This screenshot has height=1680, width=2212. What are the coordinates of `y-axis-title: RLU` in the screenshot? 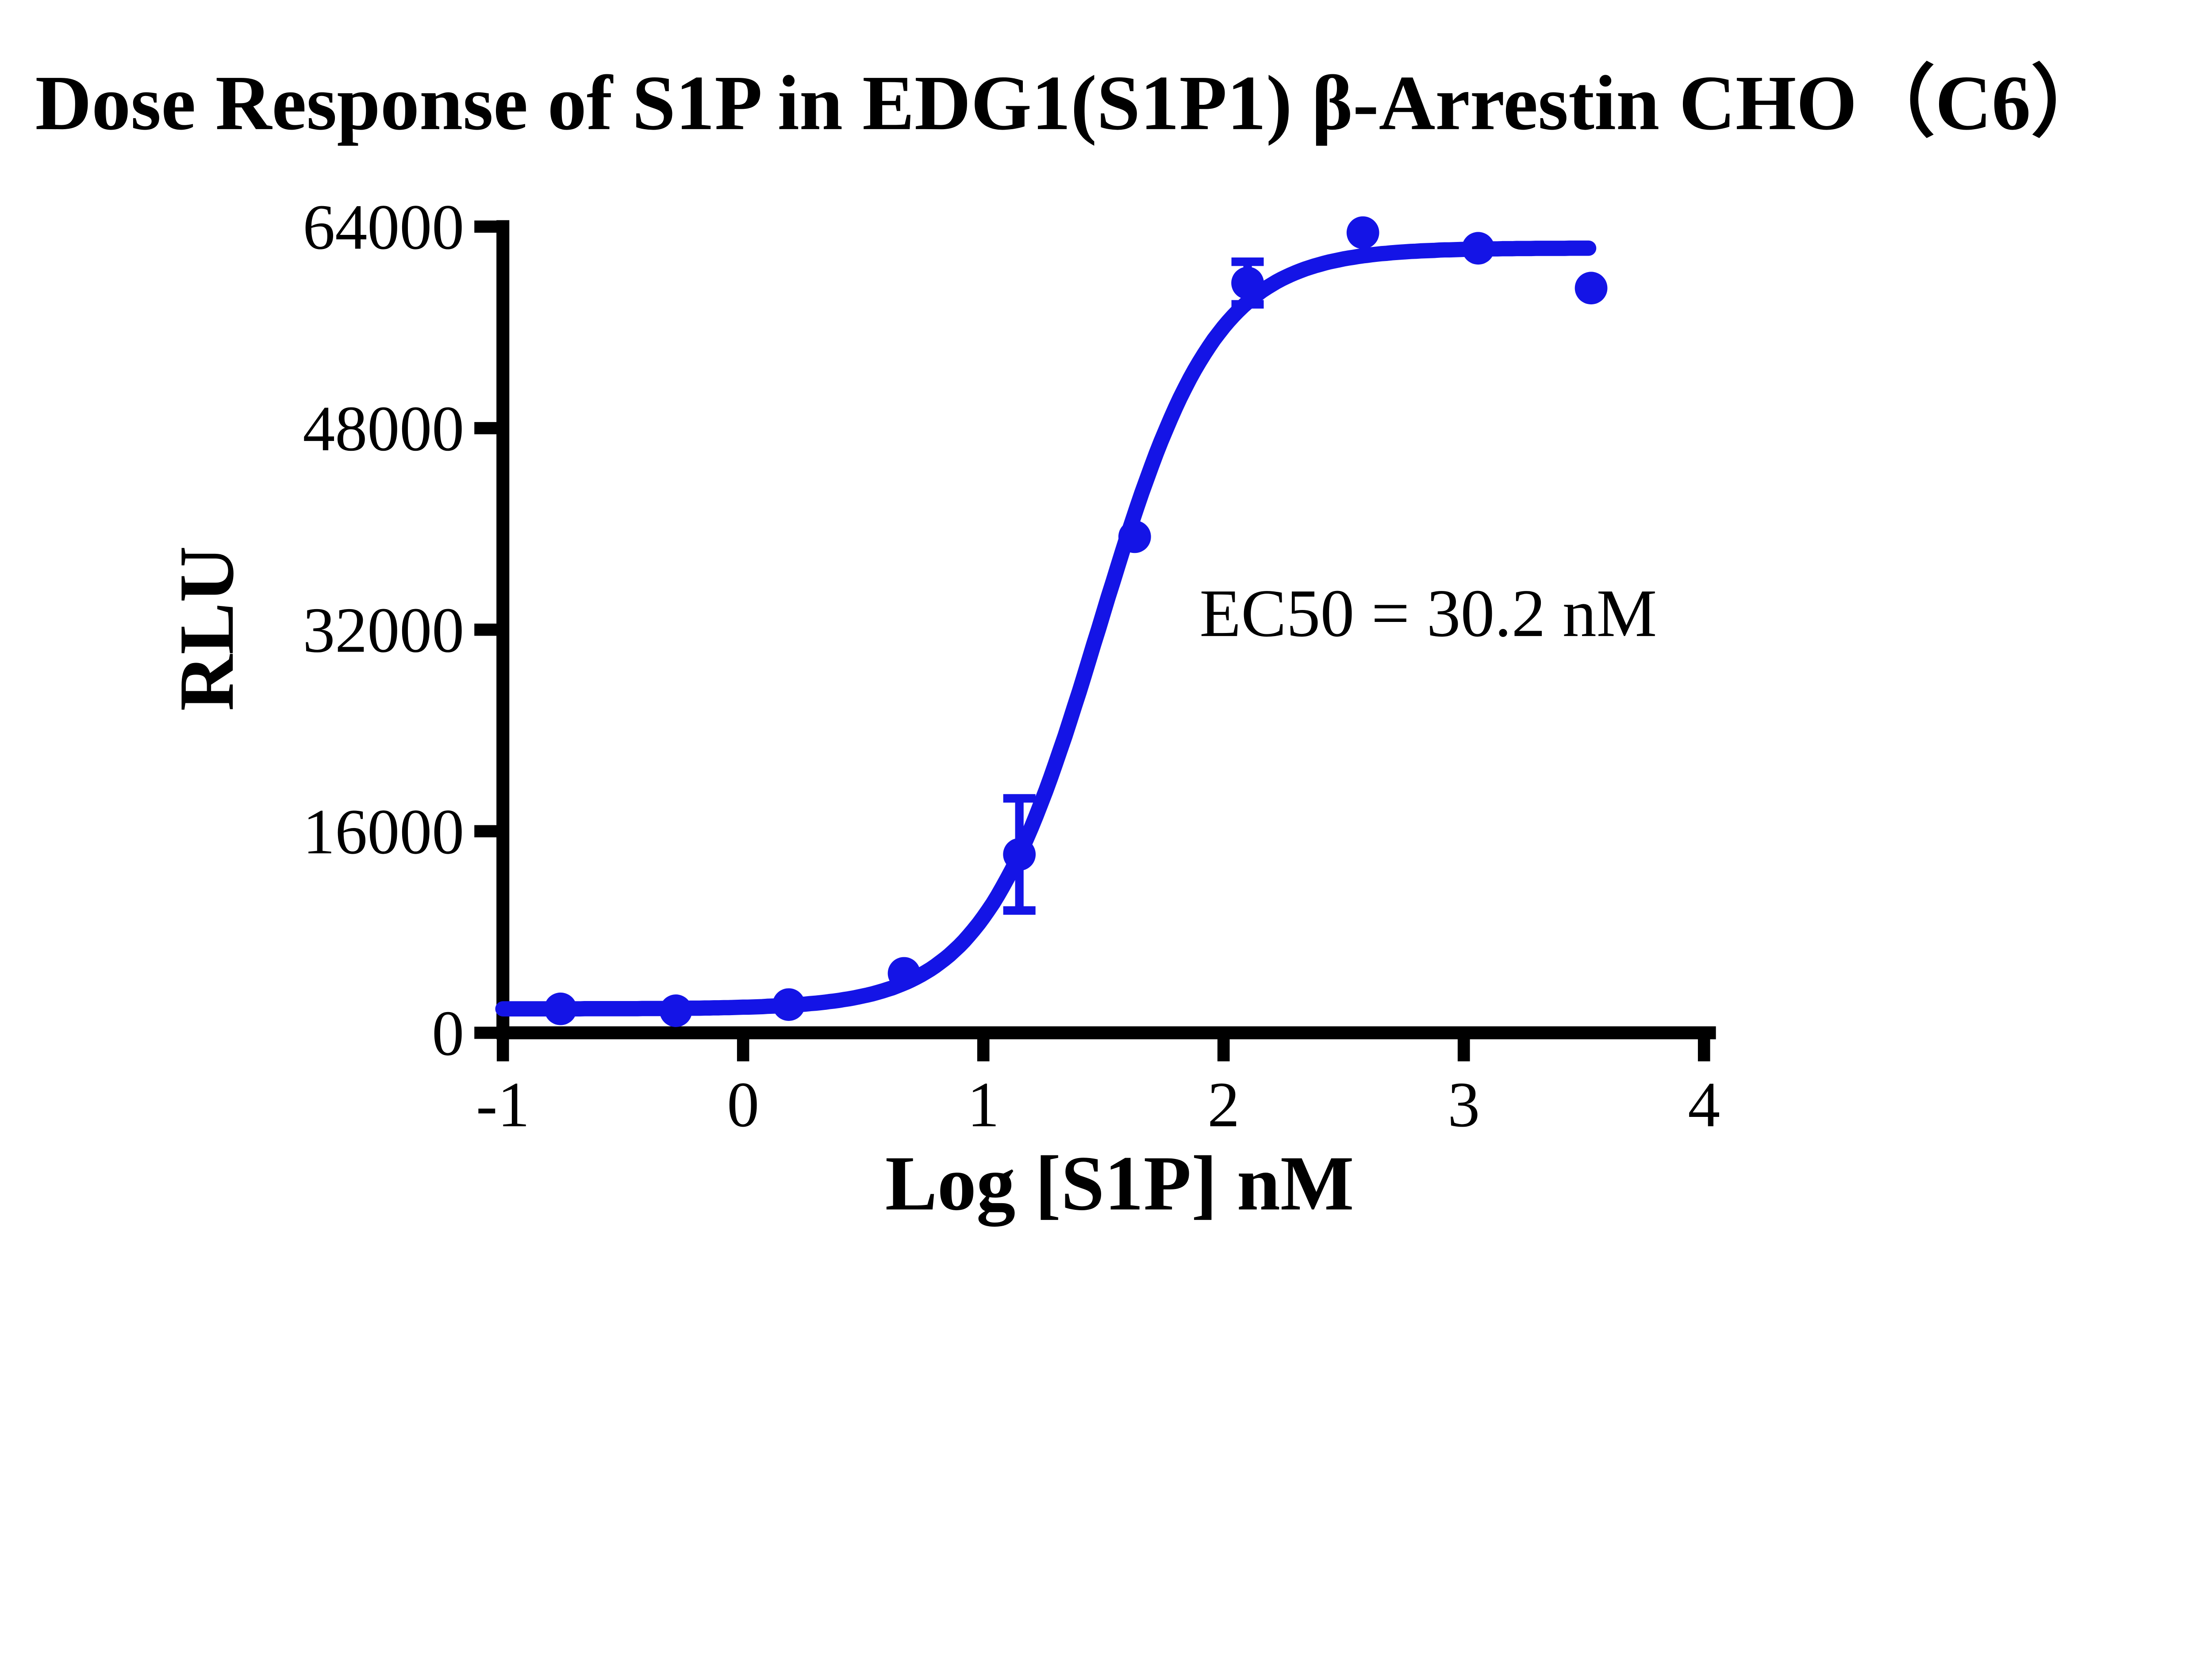 It's located at (207, 628).